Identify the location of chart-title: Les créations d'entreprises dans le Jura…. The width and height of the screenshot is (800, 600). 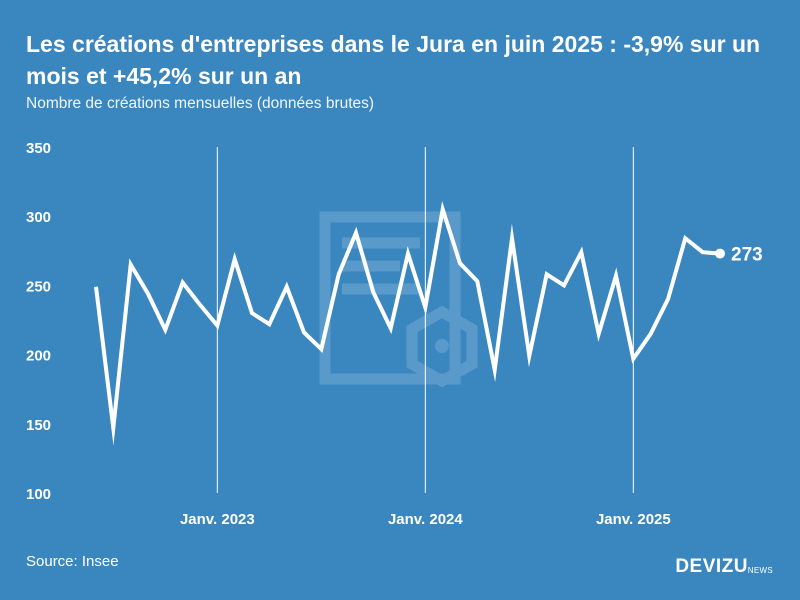
(393, 60).